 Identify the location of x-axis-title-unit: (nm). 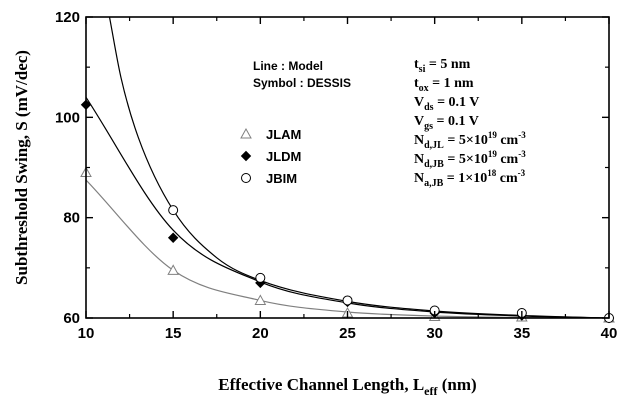
(457, 384).